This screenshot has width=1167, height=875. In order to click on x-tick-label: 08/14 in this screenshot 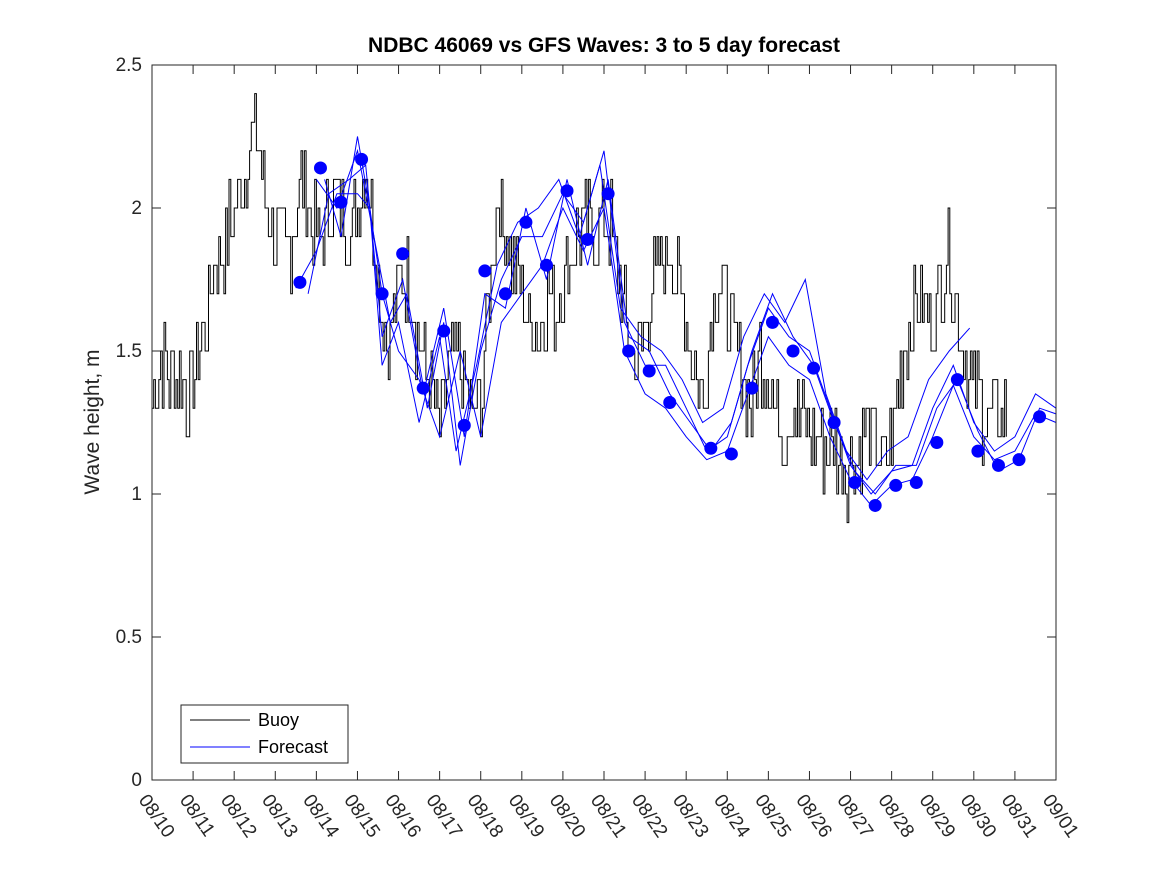, I will do `click(320, 816)`.